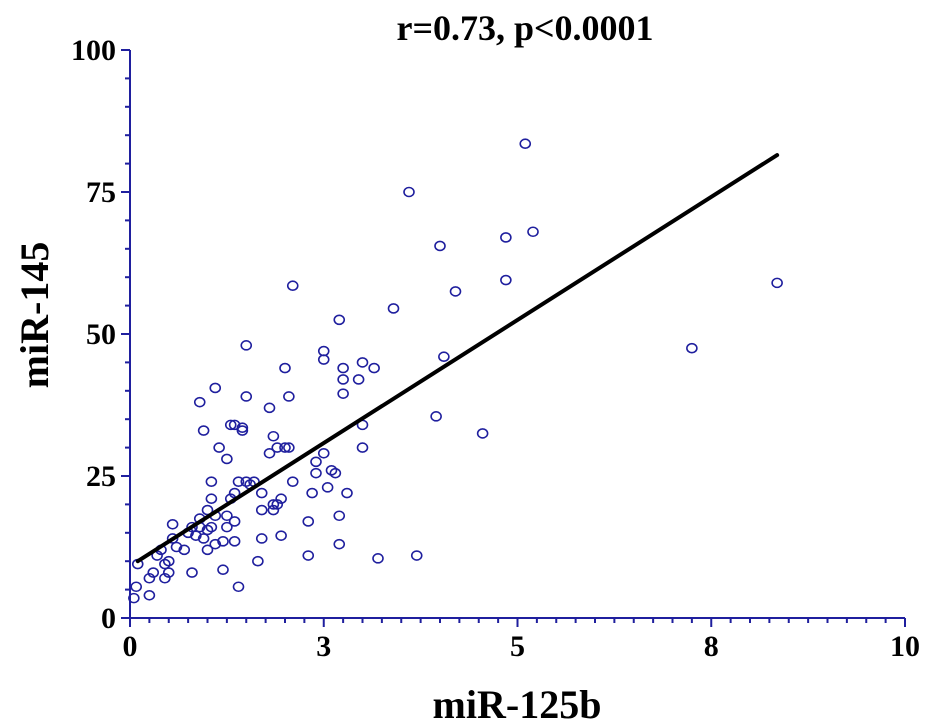  What do you see at coordinates (101, 192) in the screenshot?
I see `y-tick-label: 75` at bounding box center [101, 192].